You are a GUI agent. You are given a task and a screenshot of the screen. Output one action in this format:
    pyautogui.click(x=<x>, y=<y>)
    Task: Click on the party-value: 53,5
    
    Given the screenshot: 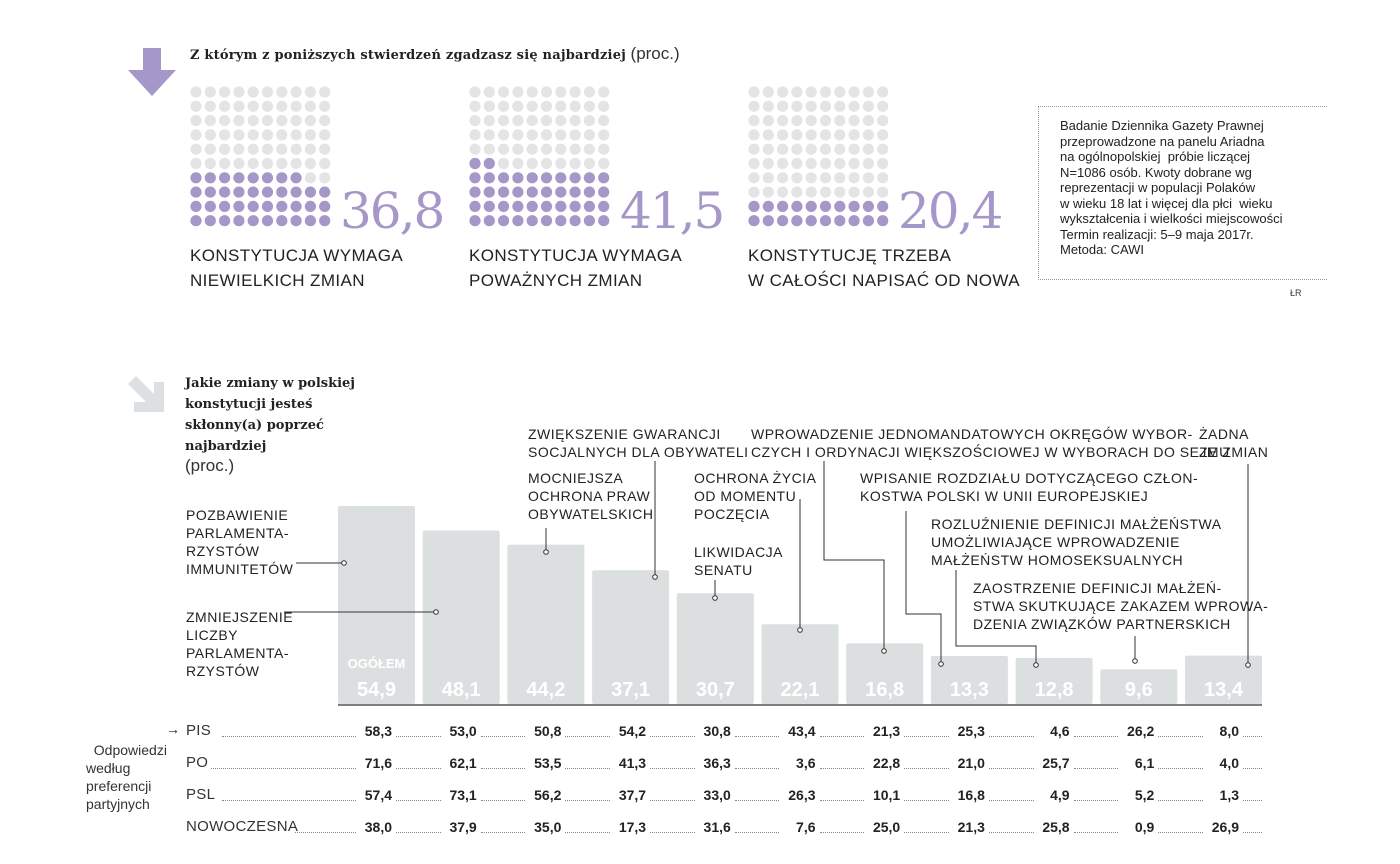 What is the action you would take?
    pyautogui.click(x=548, y=763)
    